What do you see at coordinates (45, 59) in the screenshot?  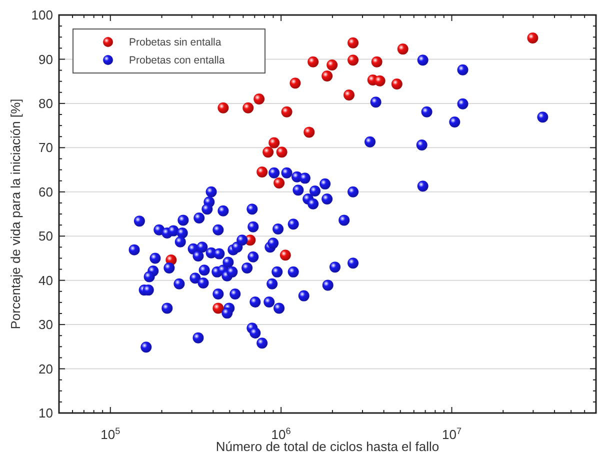 I see `y-tick-label: 90` at bounding box center [45, 59].